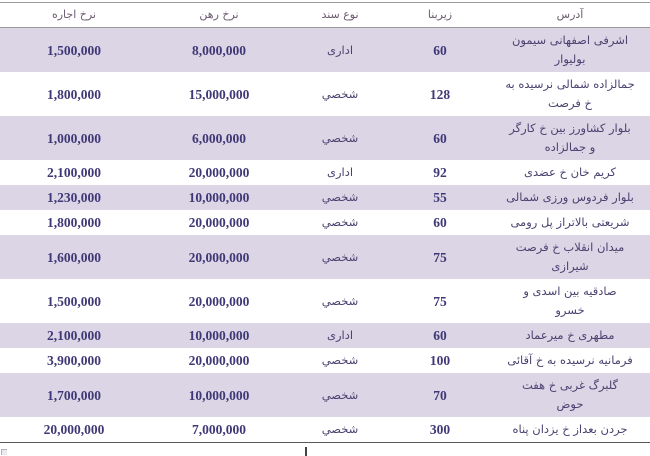  What do you see at coordinates (570, 257) in the screenshot?
I see `cell-address: میدان انقلاب خ فرصت شیرازی` at bounding box center [570, 257].